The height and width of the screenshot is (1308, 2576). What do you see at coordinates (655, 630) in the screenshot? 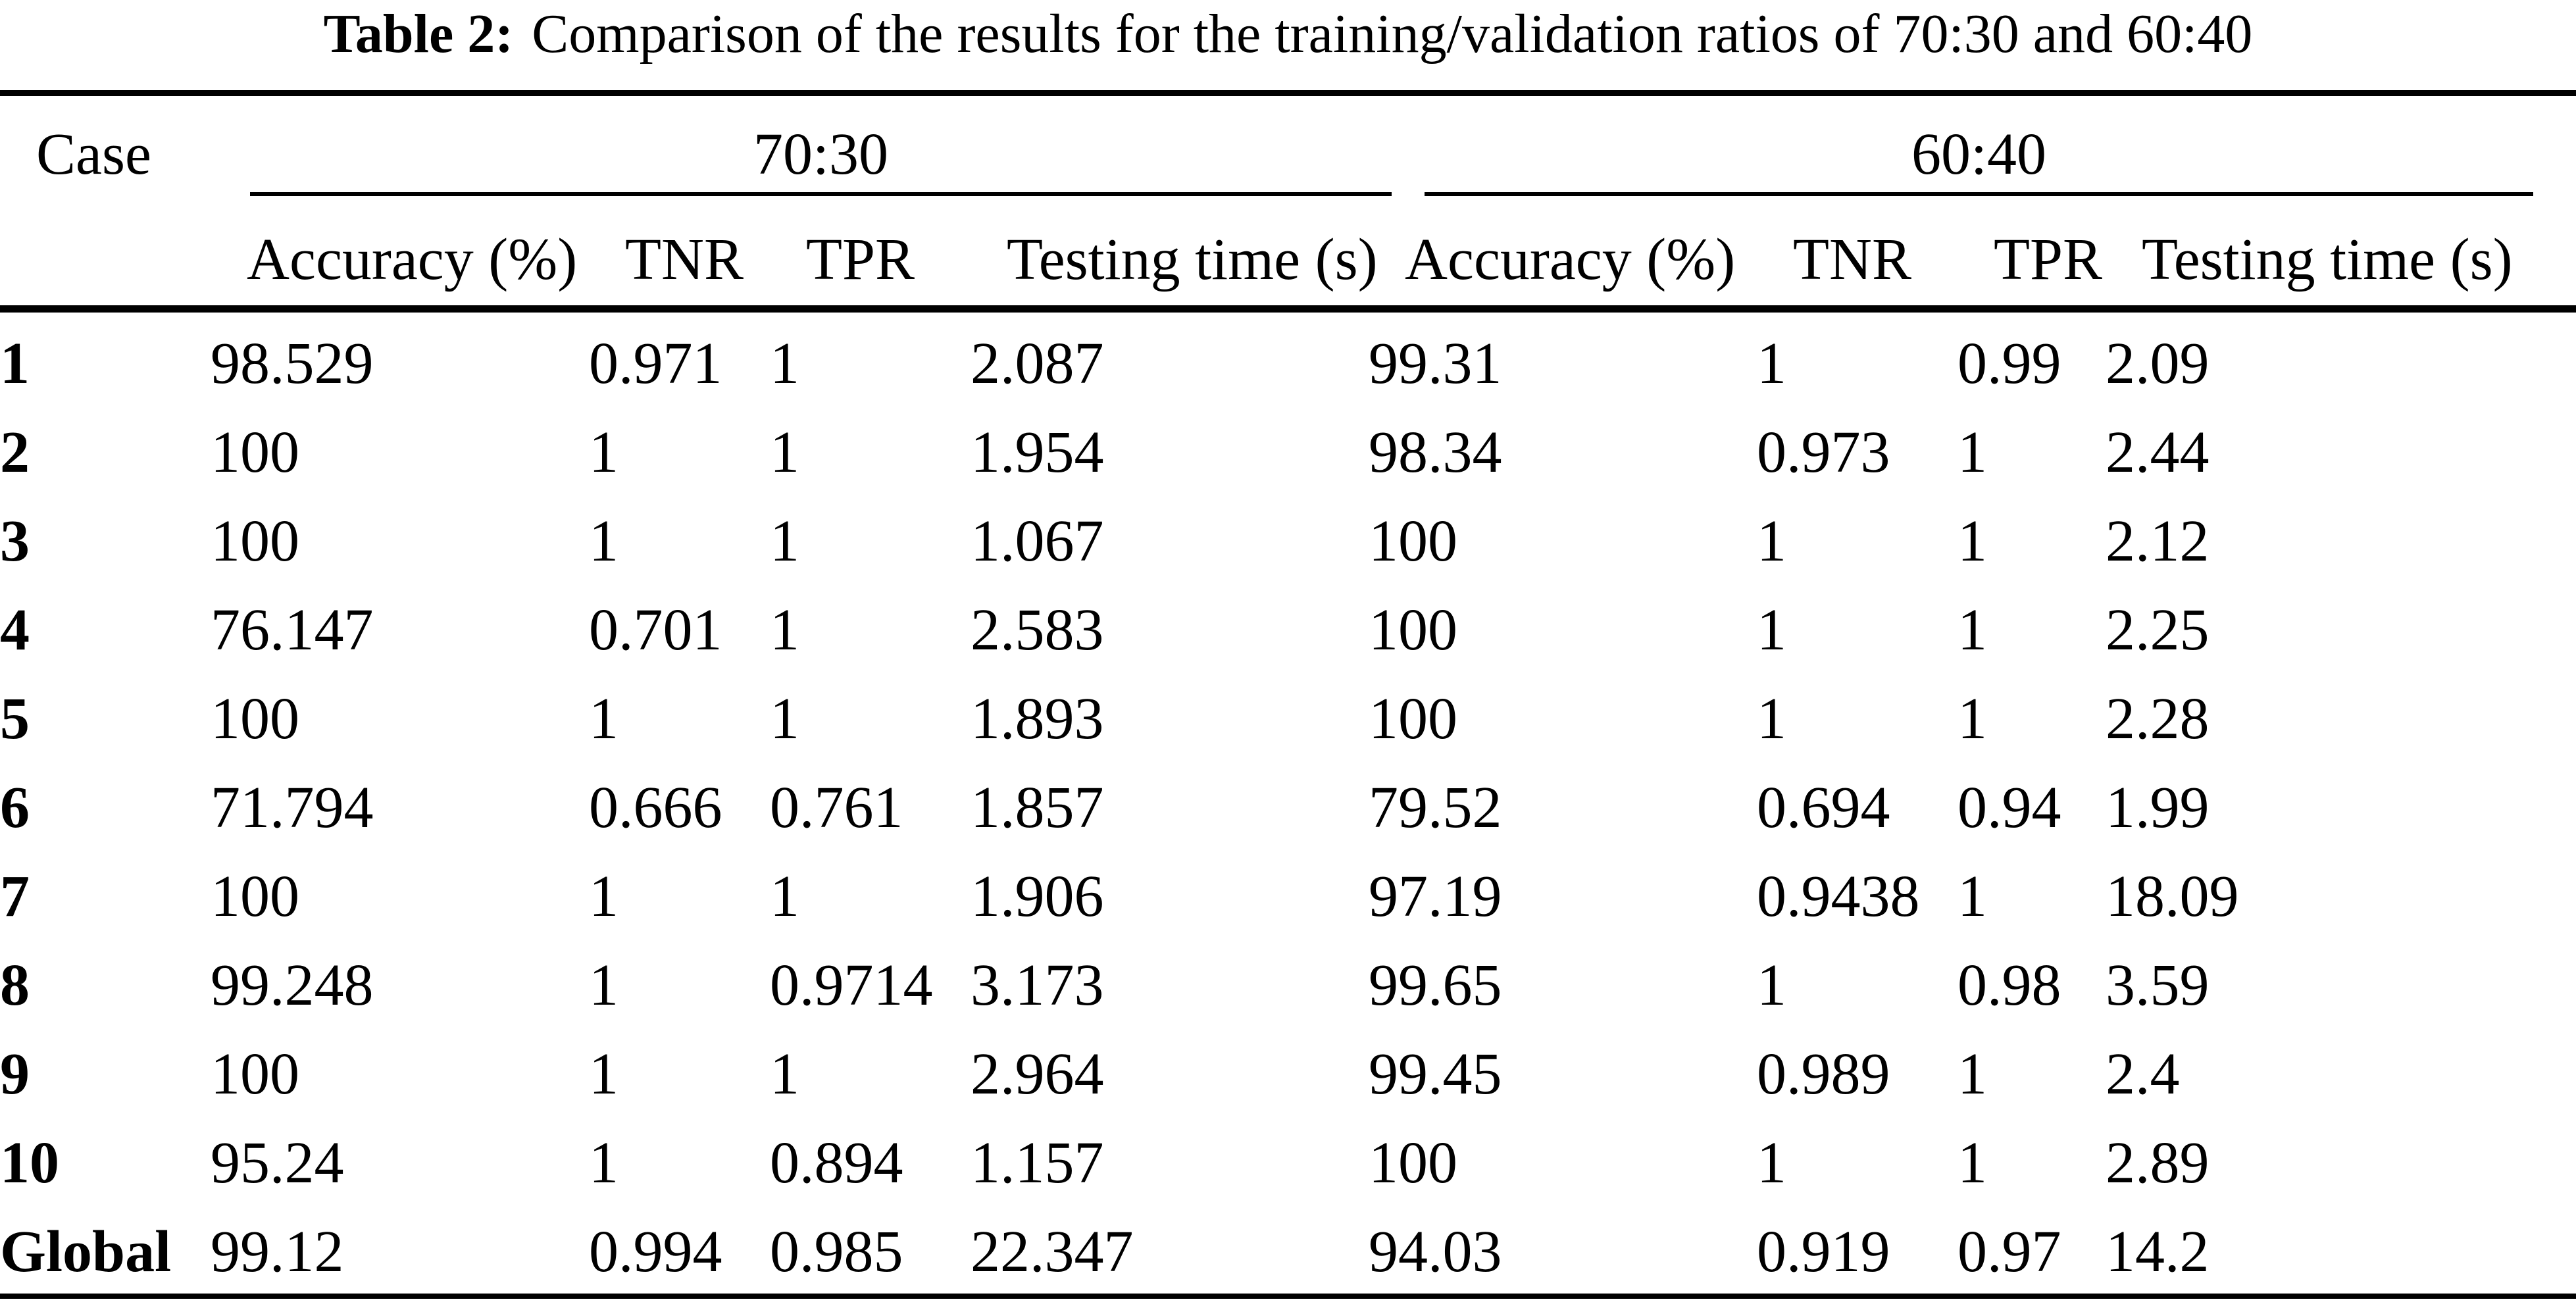
I see `row-value: 0.701` at bounding box center [655, 630].